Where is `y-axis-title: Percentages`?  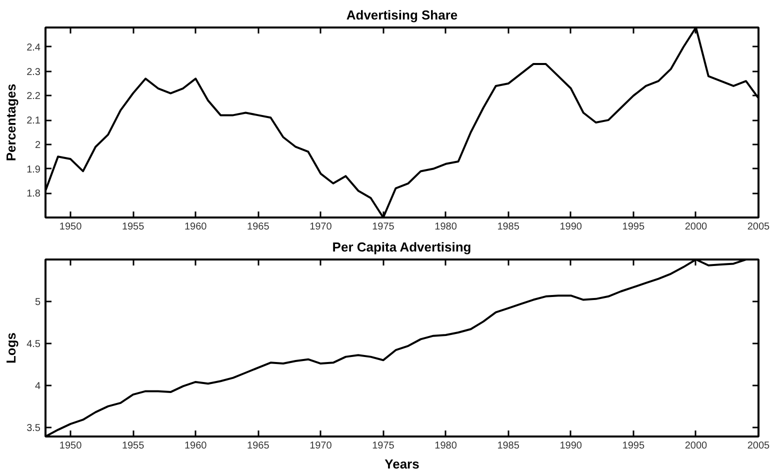
y-axis-title: Percentages is located at coordinates (11, 123).